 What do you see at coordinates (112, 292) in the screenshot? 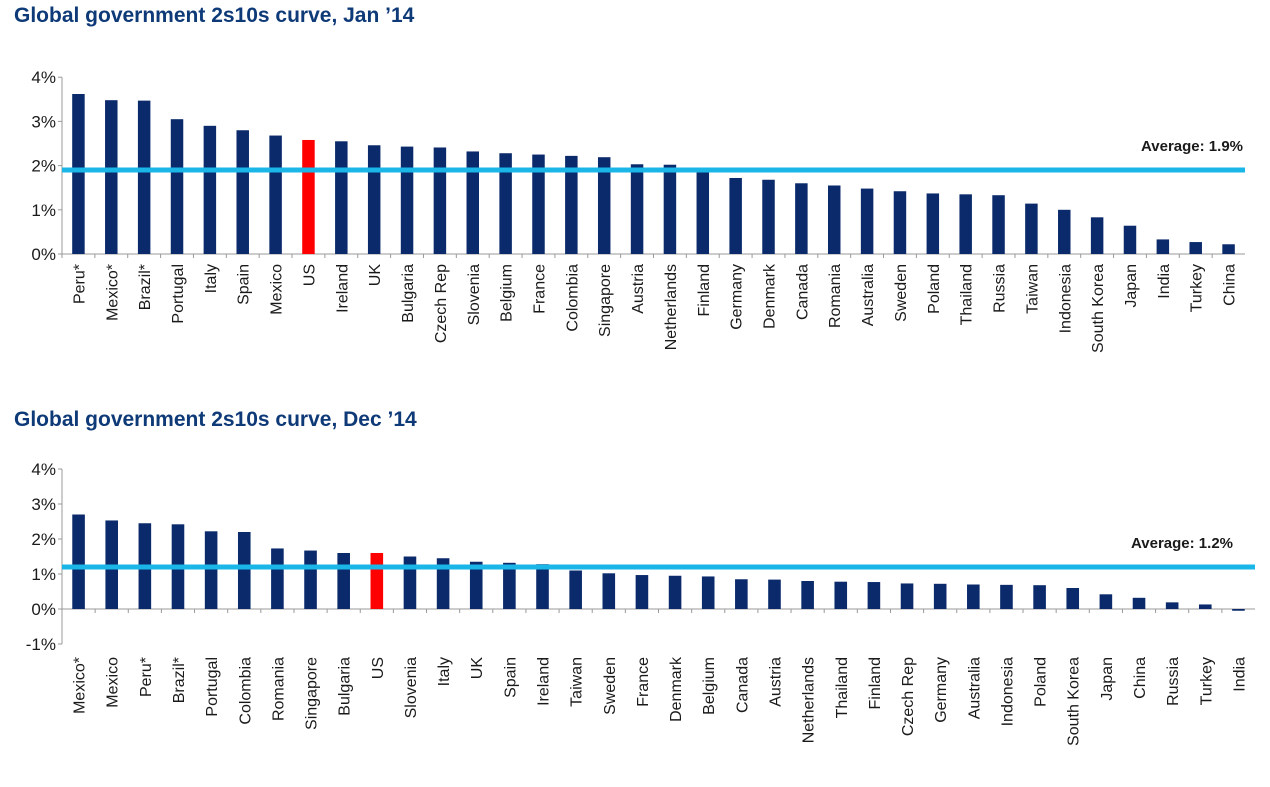
I see `x-tick-label: Mexico*` at bounding box center [112, 292].